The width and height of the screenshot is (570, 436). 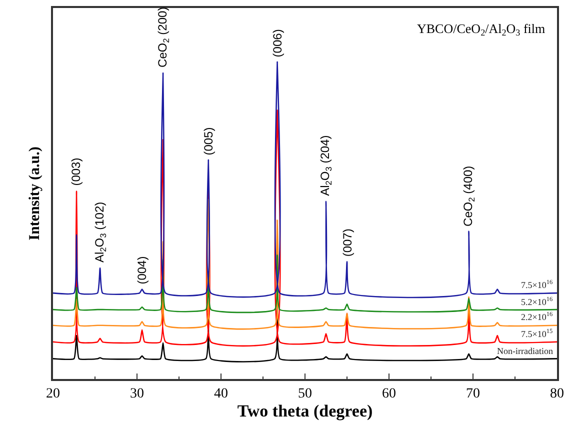 What do you see at coordinates (537, 301) in the screenshot?
I see `series-label: 5.2×10$^{16}$` at bounding box center [537, 301].